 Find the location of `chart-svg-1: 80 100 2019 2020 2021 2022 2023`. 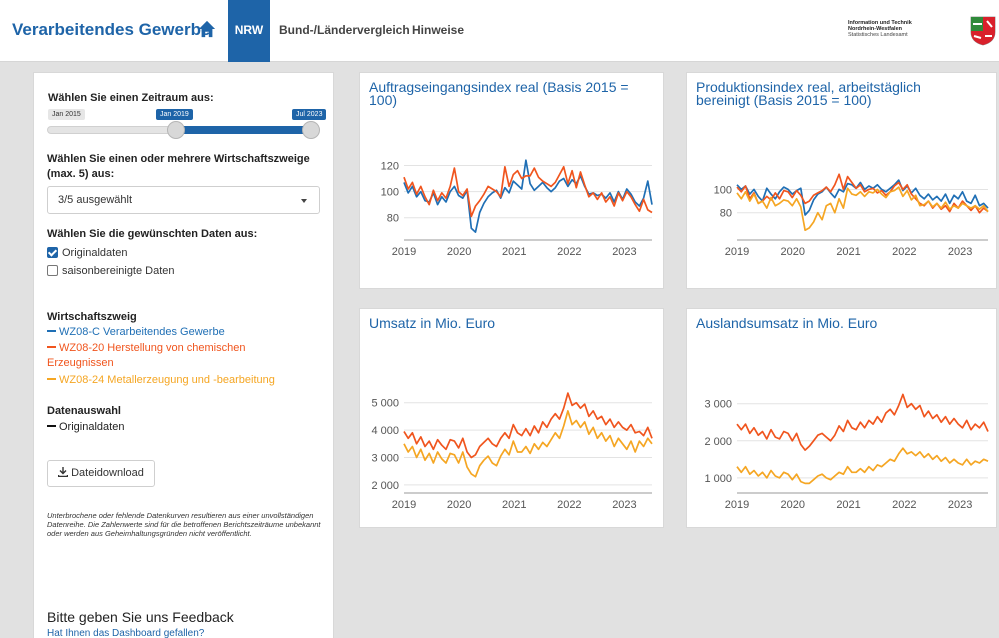

chart-svg-1: 80 100 2019 2020 2021 2022 2023 is located at coordinates (842, 181).